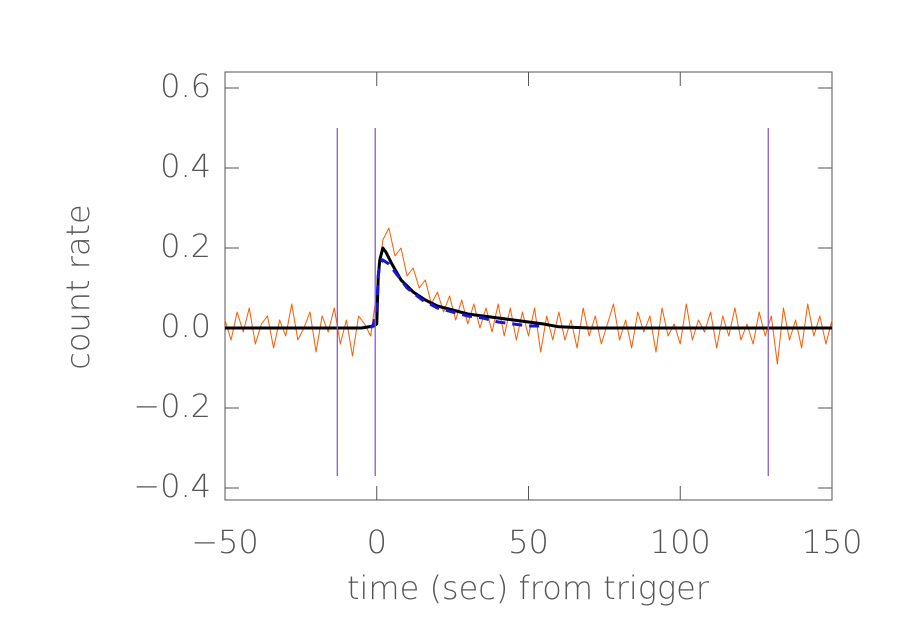 The height and width of the screenshot is (643, 900). What do you see at coordinates (172, 486) in the screenshot?
I see `y-tick-label: −0.4` at bounding box center [172, 486].